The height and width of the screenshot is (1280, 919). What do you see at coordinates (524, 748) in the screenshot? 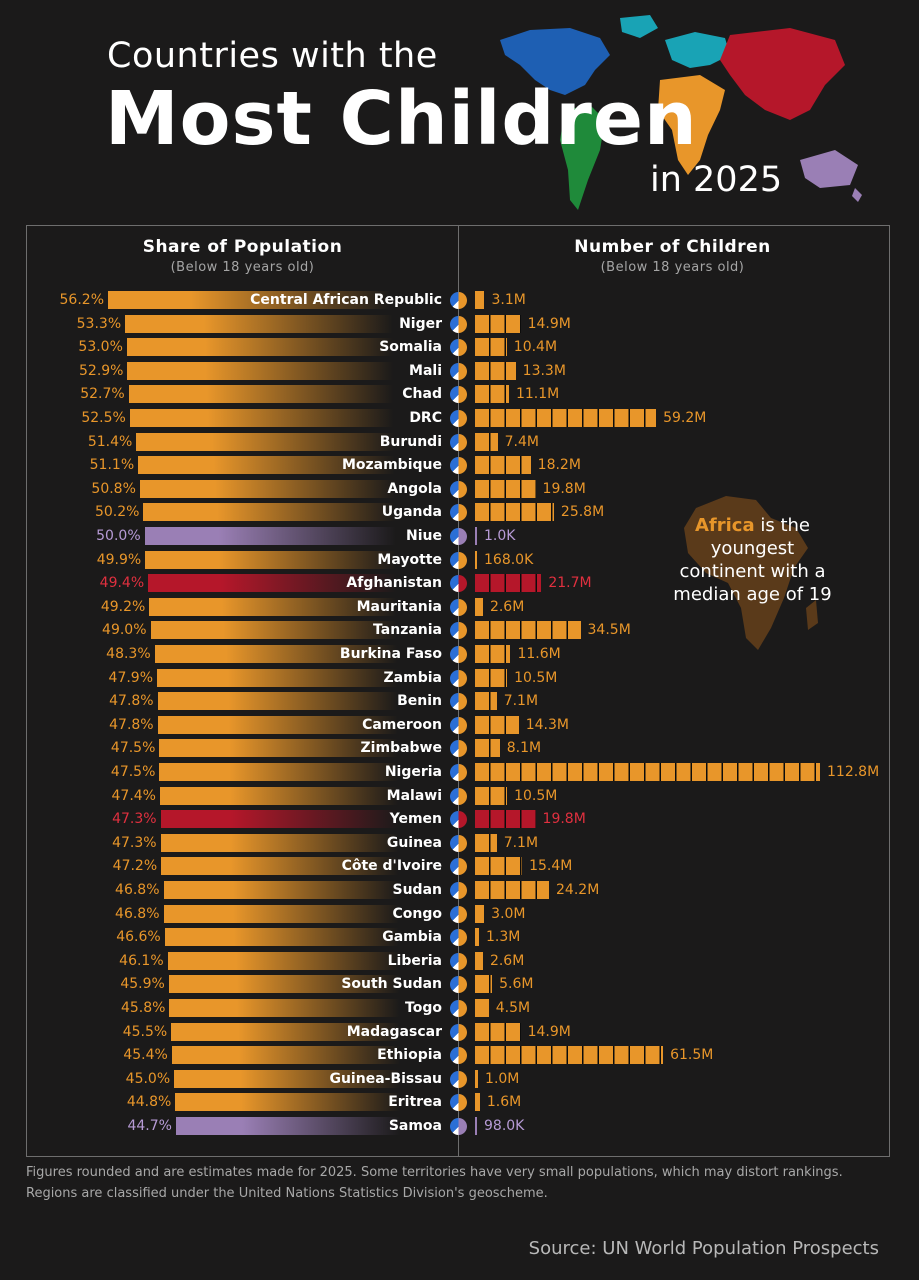
I see `children-label: 8.1M` at bounding box center [524, 748].